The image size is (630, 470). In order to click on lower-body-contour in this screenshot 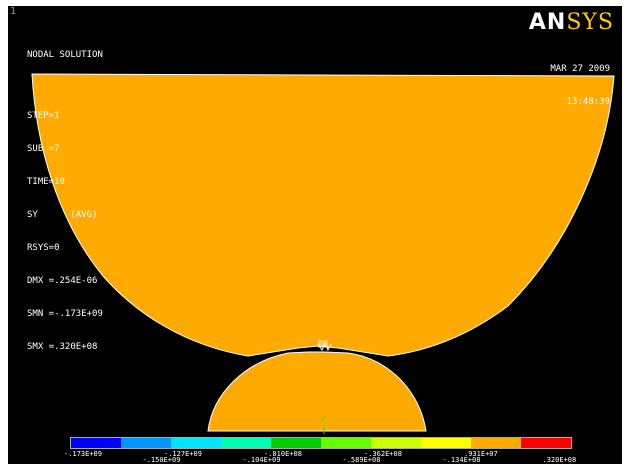, I will do `click(317, 391)`.